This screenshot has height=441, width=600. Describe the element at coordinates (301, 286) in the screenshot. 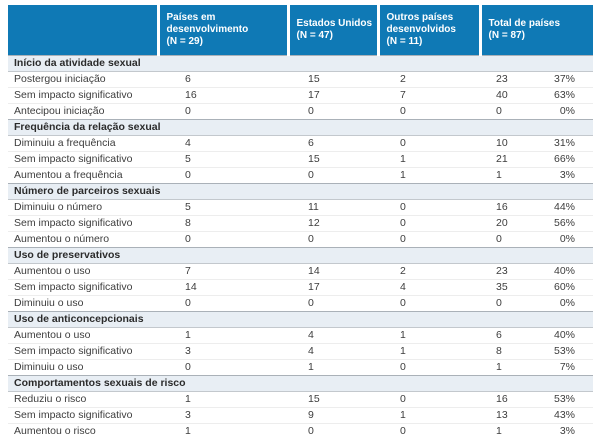

I see `table-row: Sem impacto significativo 14 17 4 35 60%` at that location.